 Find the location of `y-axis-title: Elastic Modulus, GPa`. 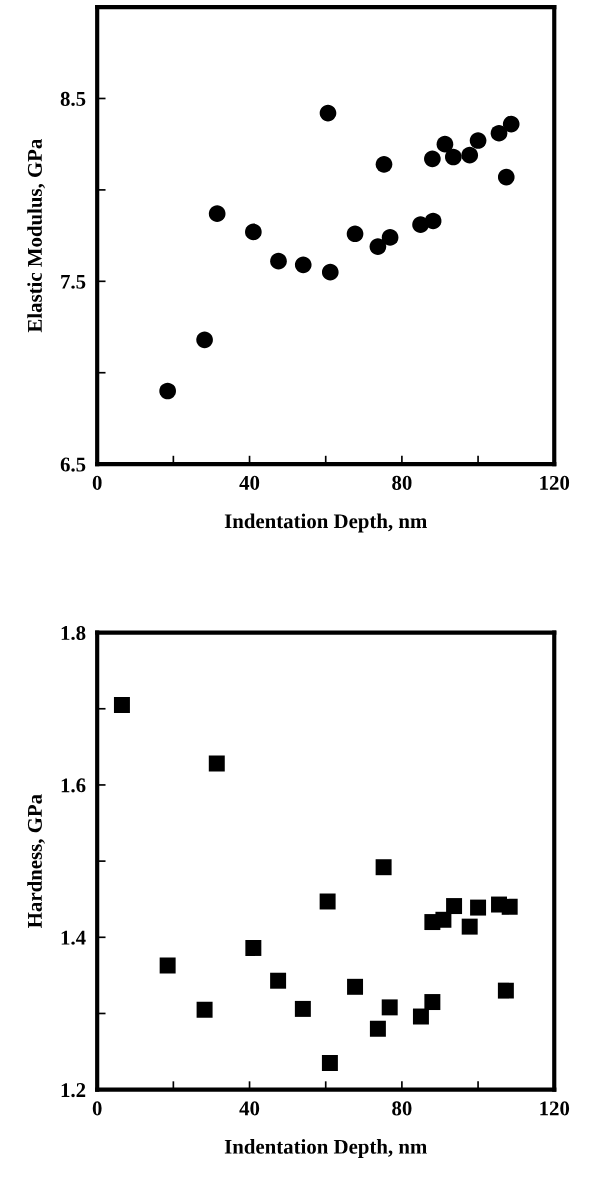

y-axis-title: Elastic Modulus, GPa is located at coordinates (36, 235).